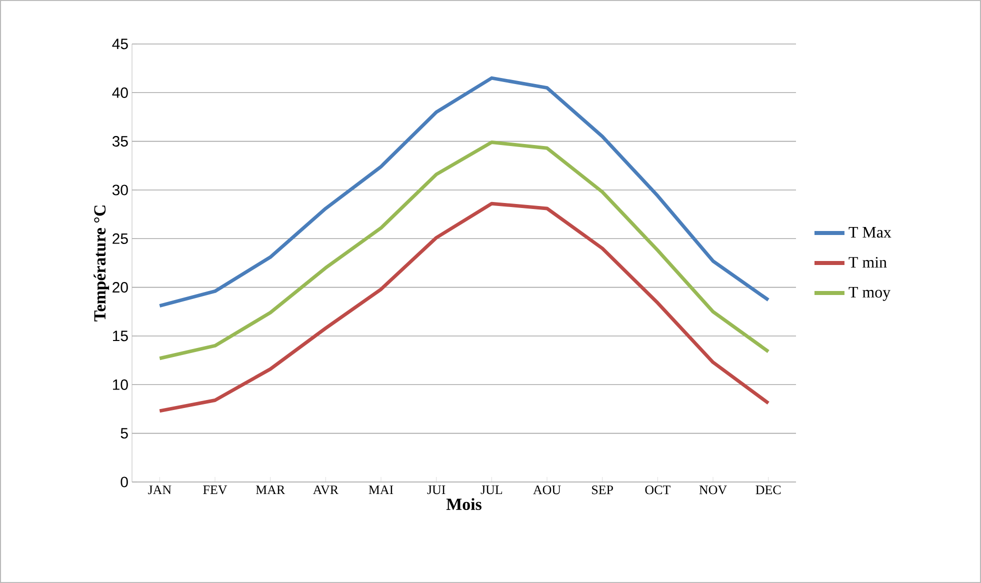  I want to click on x-tick-label: MAR, so click(271, 490).